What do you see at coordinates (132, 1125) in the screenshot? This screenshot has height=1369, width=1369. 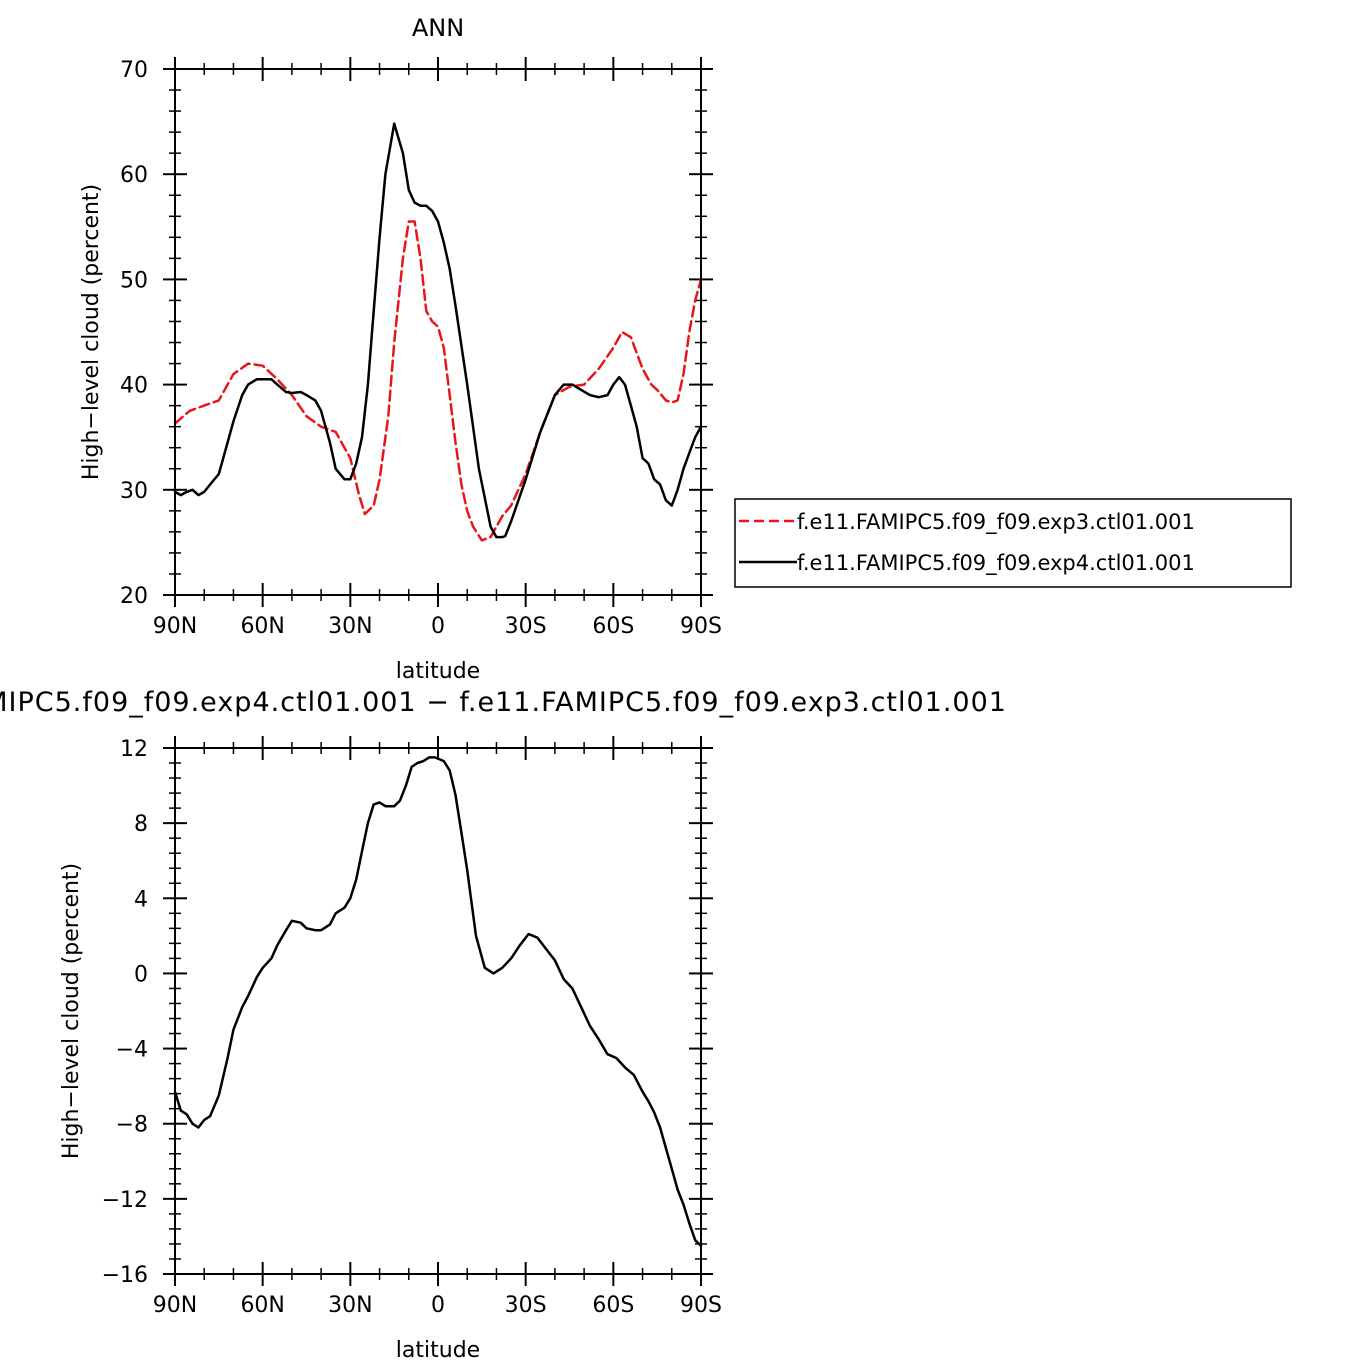 I see `y-tick-label: −8` at bounding box center [132, 1125].